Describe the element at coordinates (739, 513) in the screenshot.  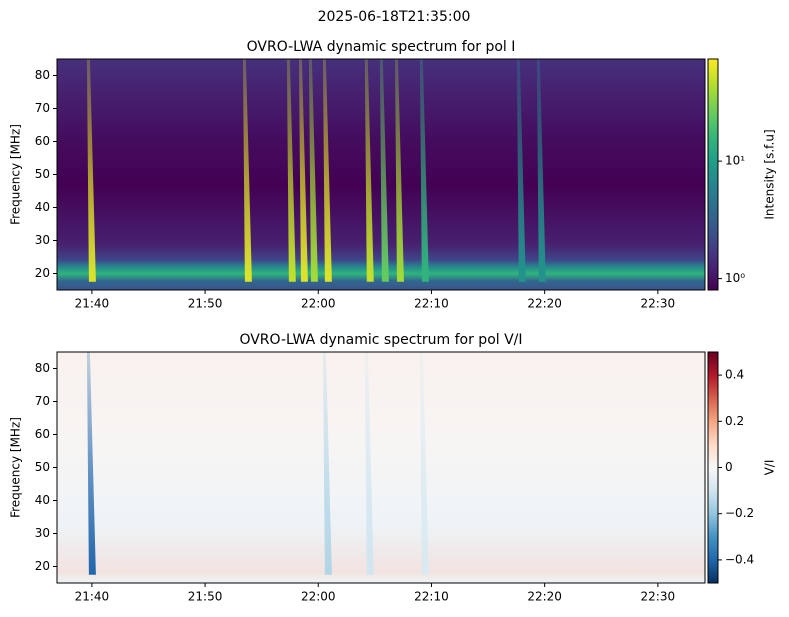
I see `colorbar-tick-label: −0.2` at that location.